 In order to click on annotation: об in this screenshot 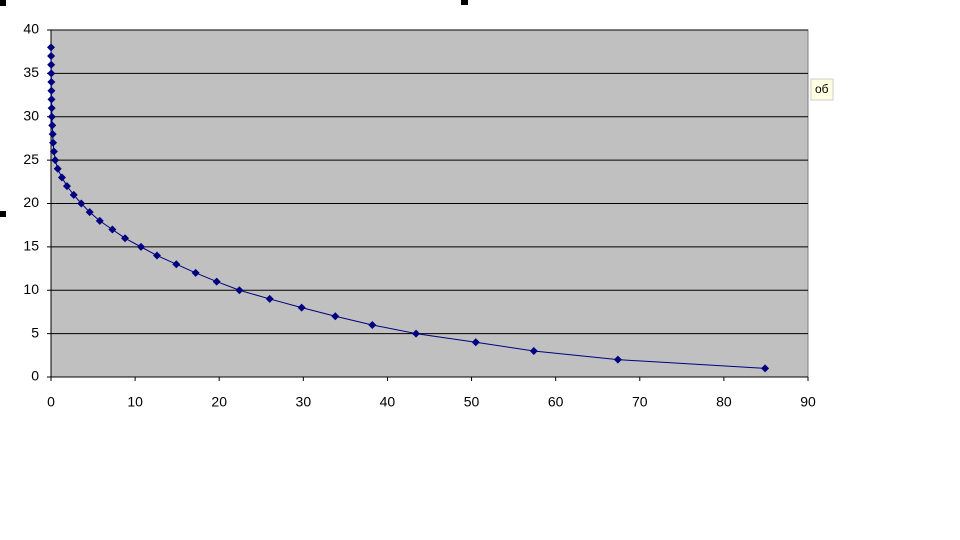, I will do `click(822, 89)`.